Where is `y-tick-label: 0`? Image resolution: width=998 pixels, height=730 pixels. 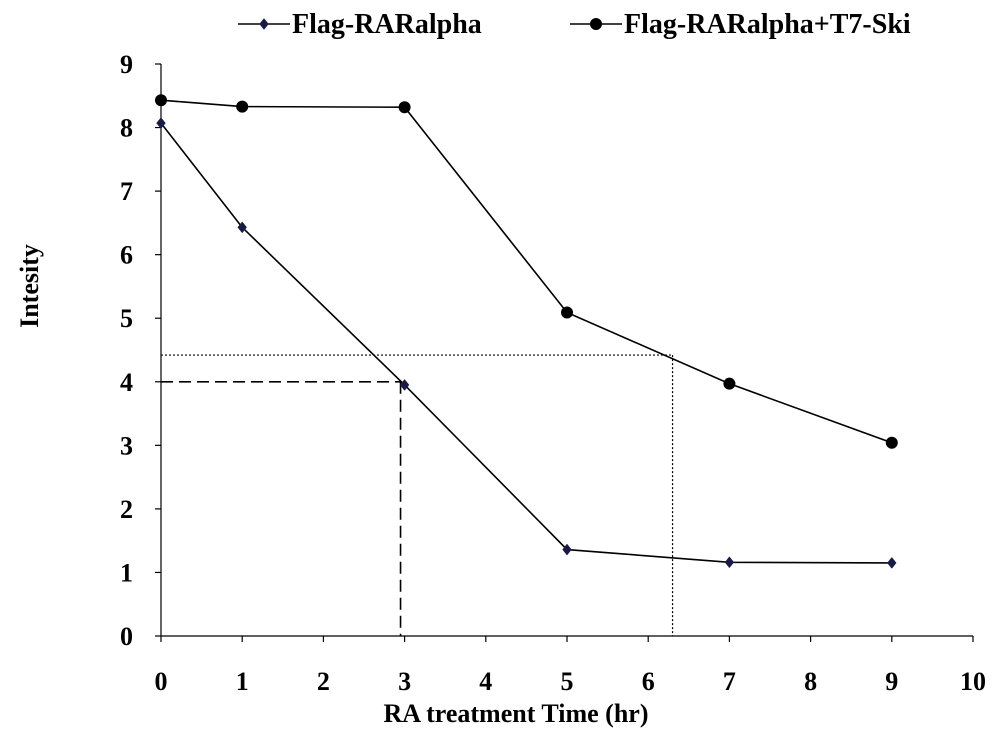 y-tick-label: 0 is located at coordinates (126, 636).